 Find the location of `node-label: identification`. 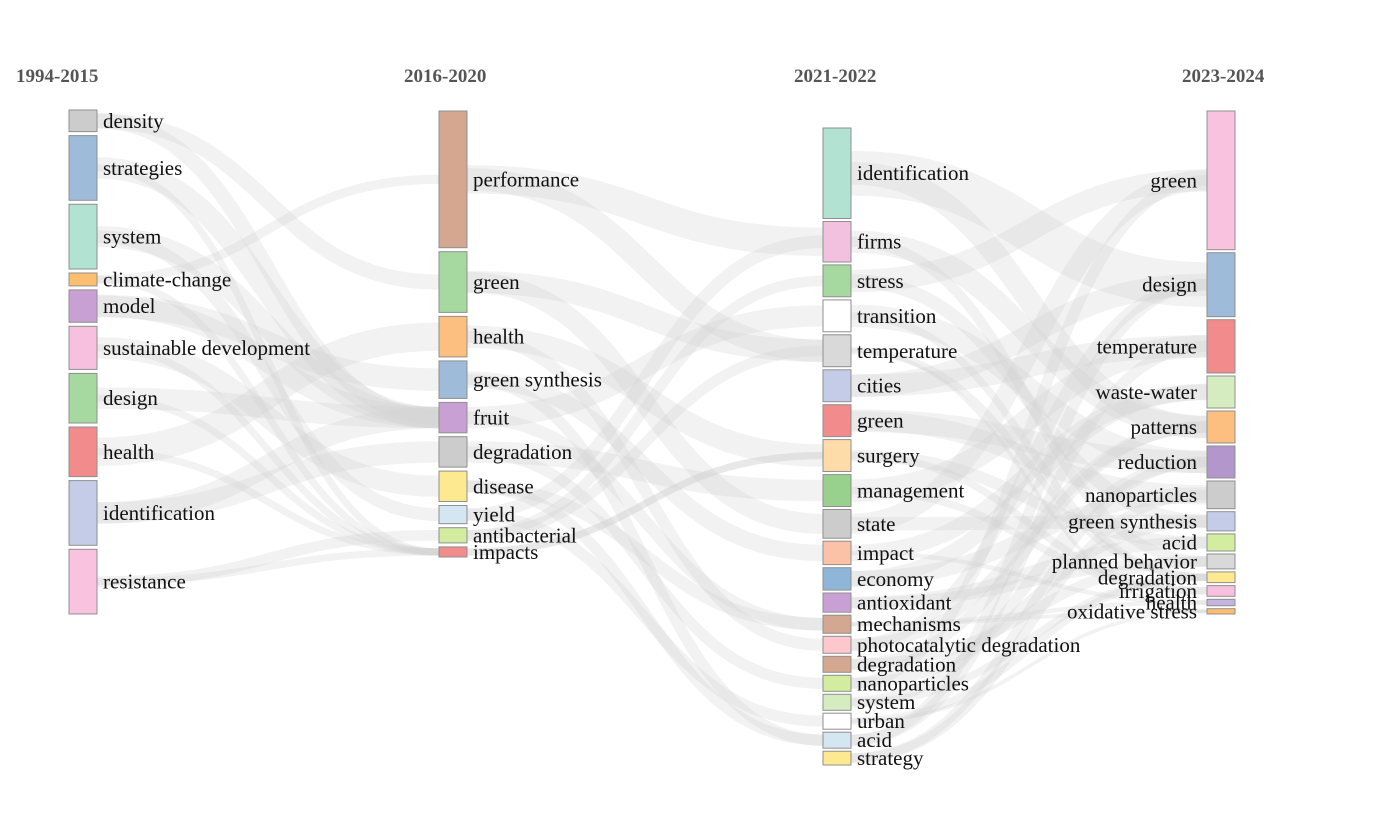

node-label: identification is located at coordinates (159, 513).